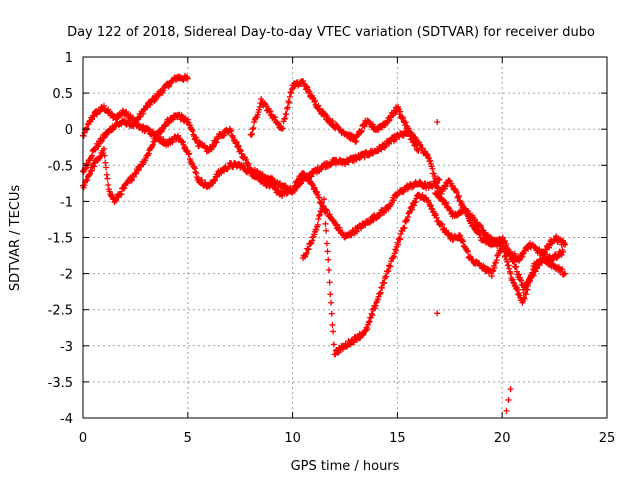  I want to click on y-tick-label: 0, so click(69, 130).